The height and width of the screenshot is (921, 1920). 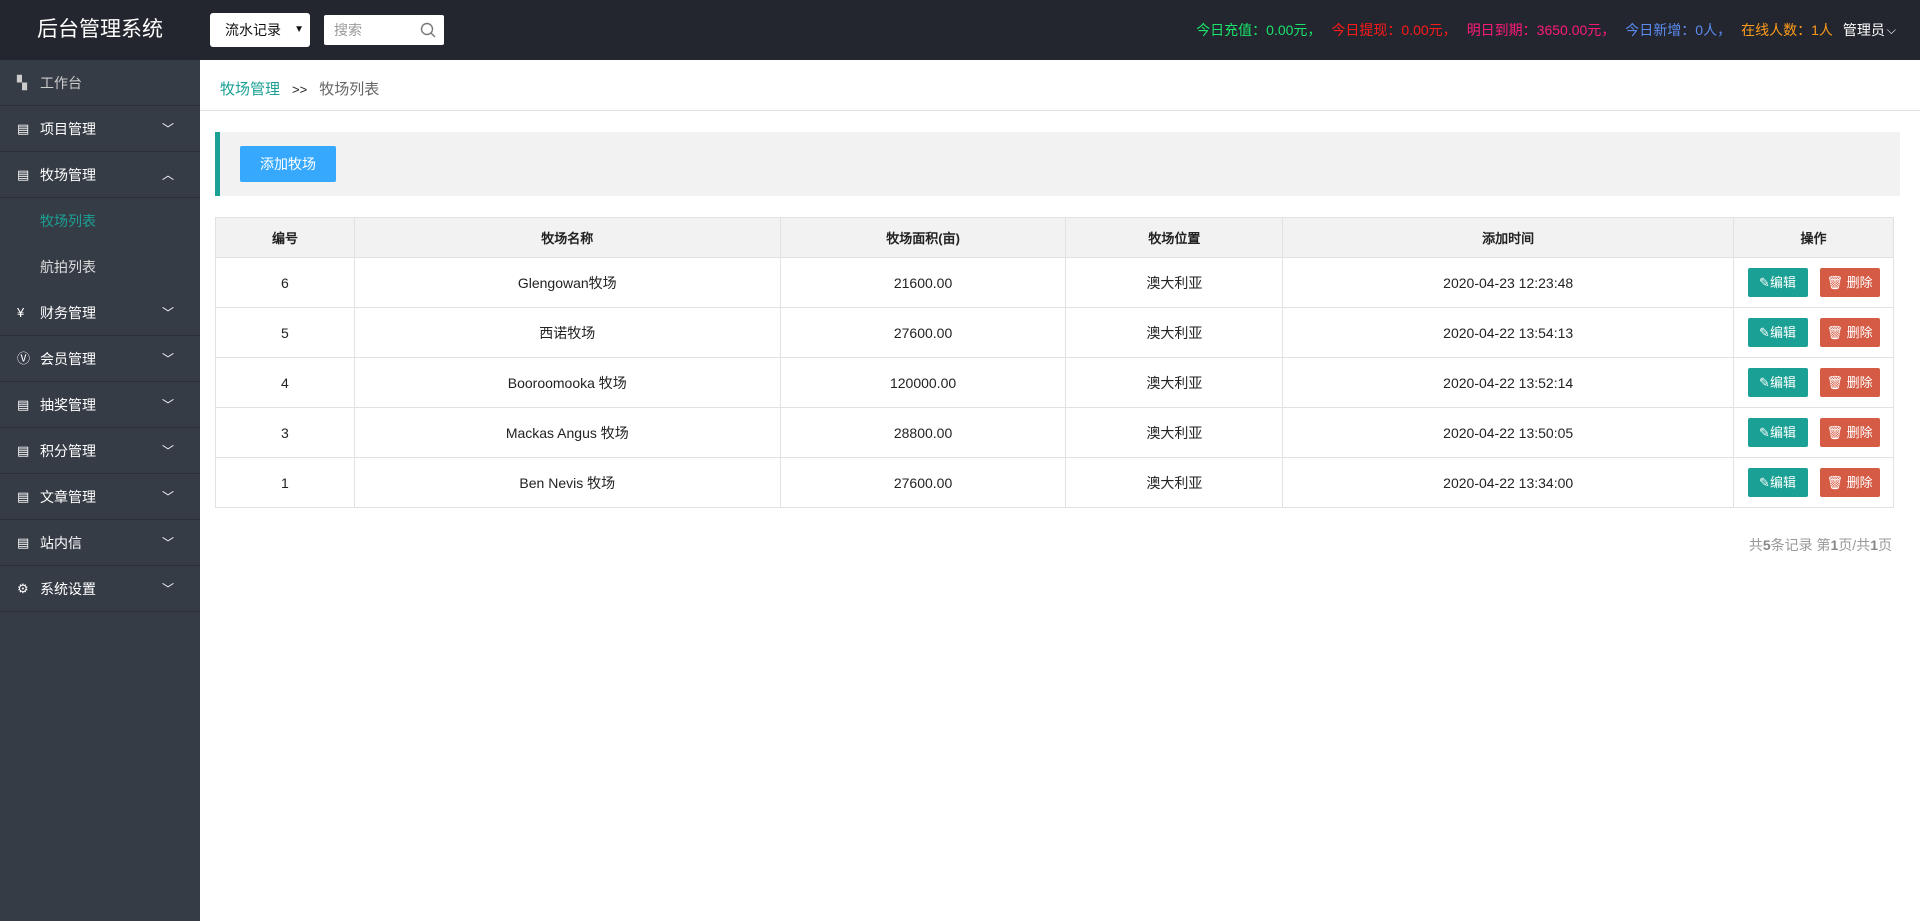 I want to click on column-header: 牧场面积(亩), so click(x=923, y=237).